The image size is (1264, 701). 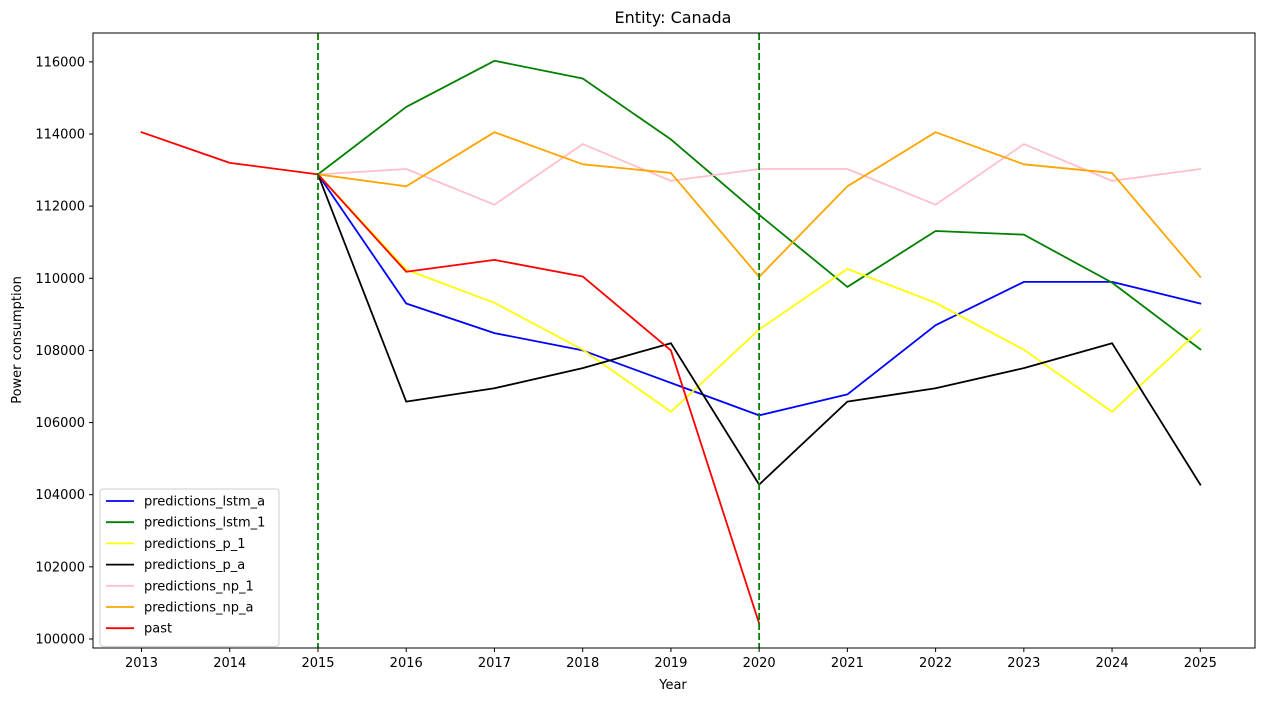 What do you see at coordinates (141, 663) in the screenshot?
I see `x-tick-label-2013: 2013` at bounding box center [141, 663].